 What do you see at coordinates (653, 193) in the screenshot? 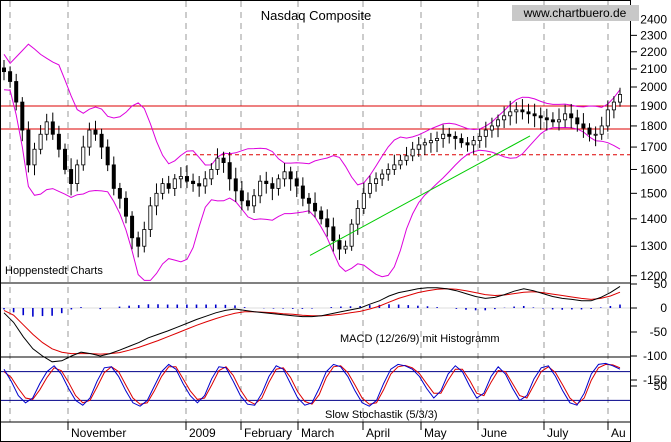
I see `price-tick-label: 1500` at bounding box center [653, 193].